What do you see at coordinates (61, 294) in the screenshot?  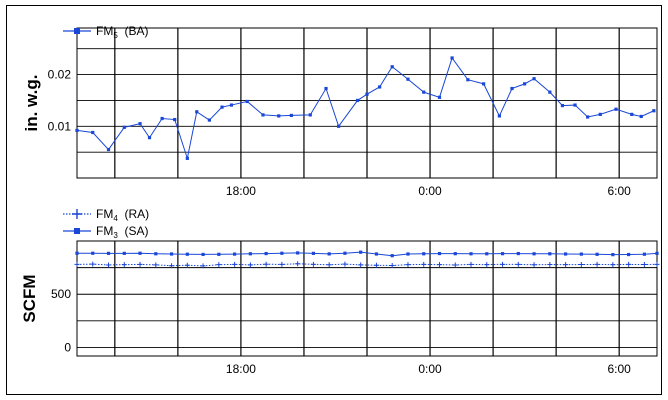 I see `panel2-ytick-label: 500` at bounding box center [61, 294].